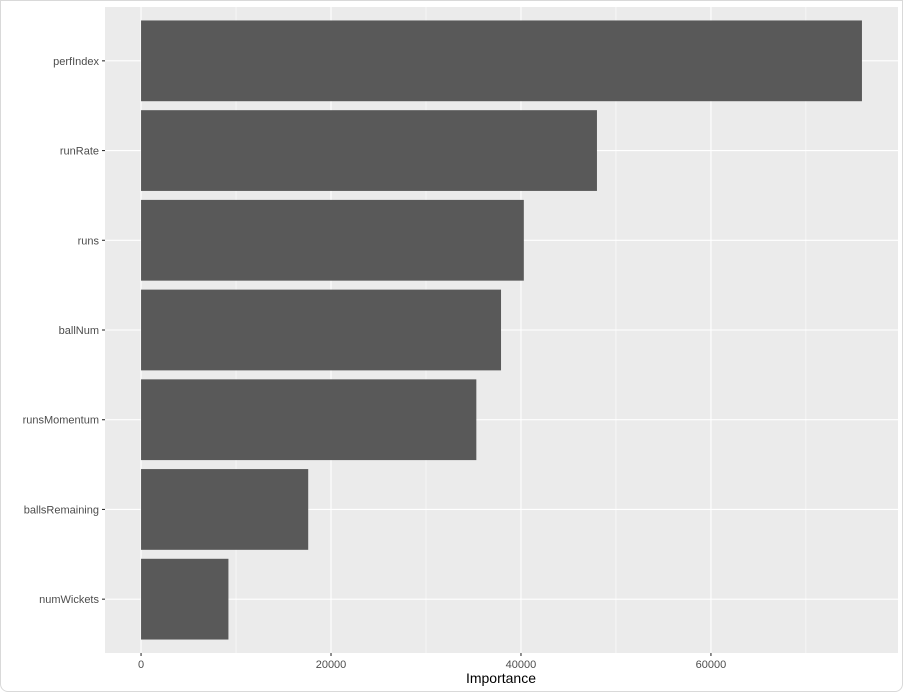 The image size is (905, 694). Describe the element at coordinates (225, 509) in the screenshot. I see `bar-ballsRemaining` at that location.